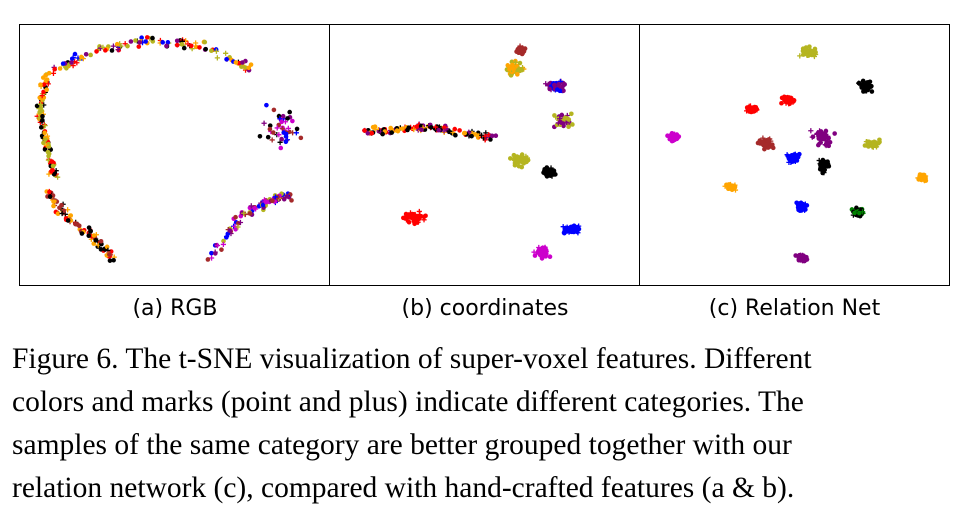  What do you see at coordinates (169, 149) in the screenshot?
I see `scatter-plot-rgb` at bounding box center [169, 149].